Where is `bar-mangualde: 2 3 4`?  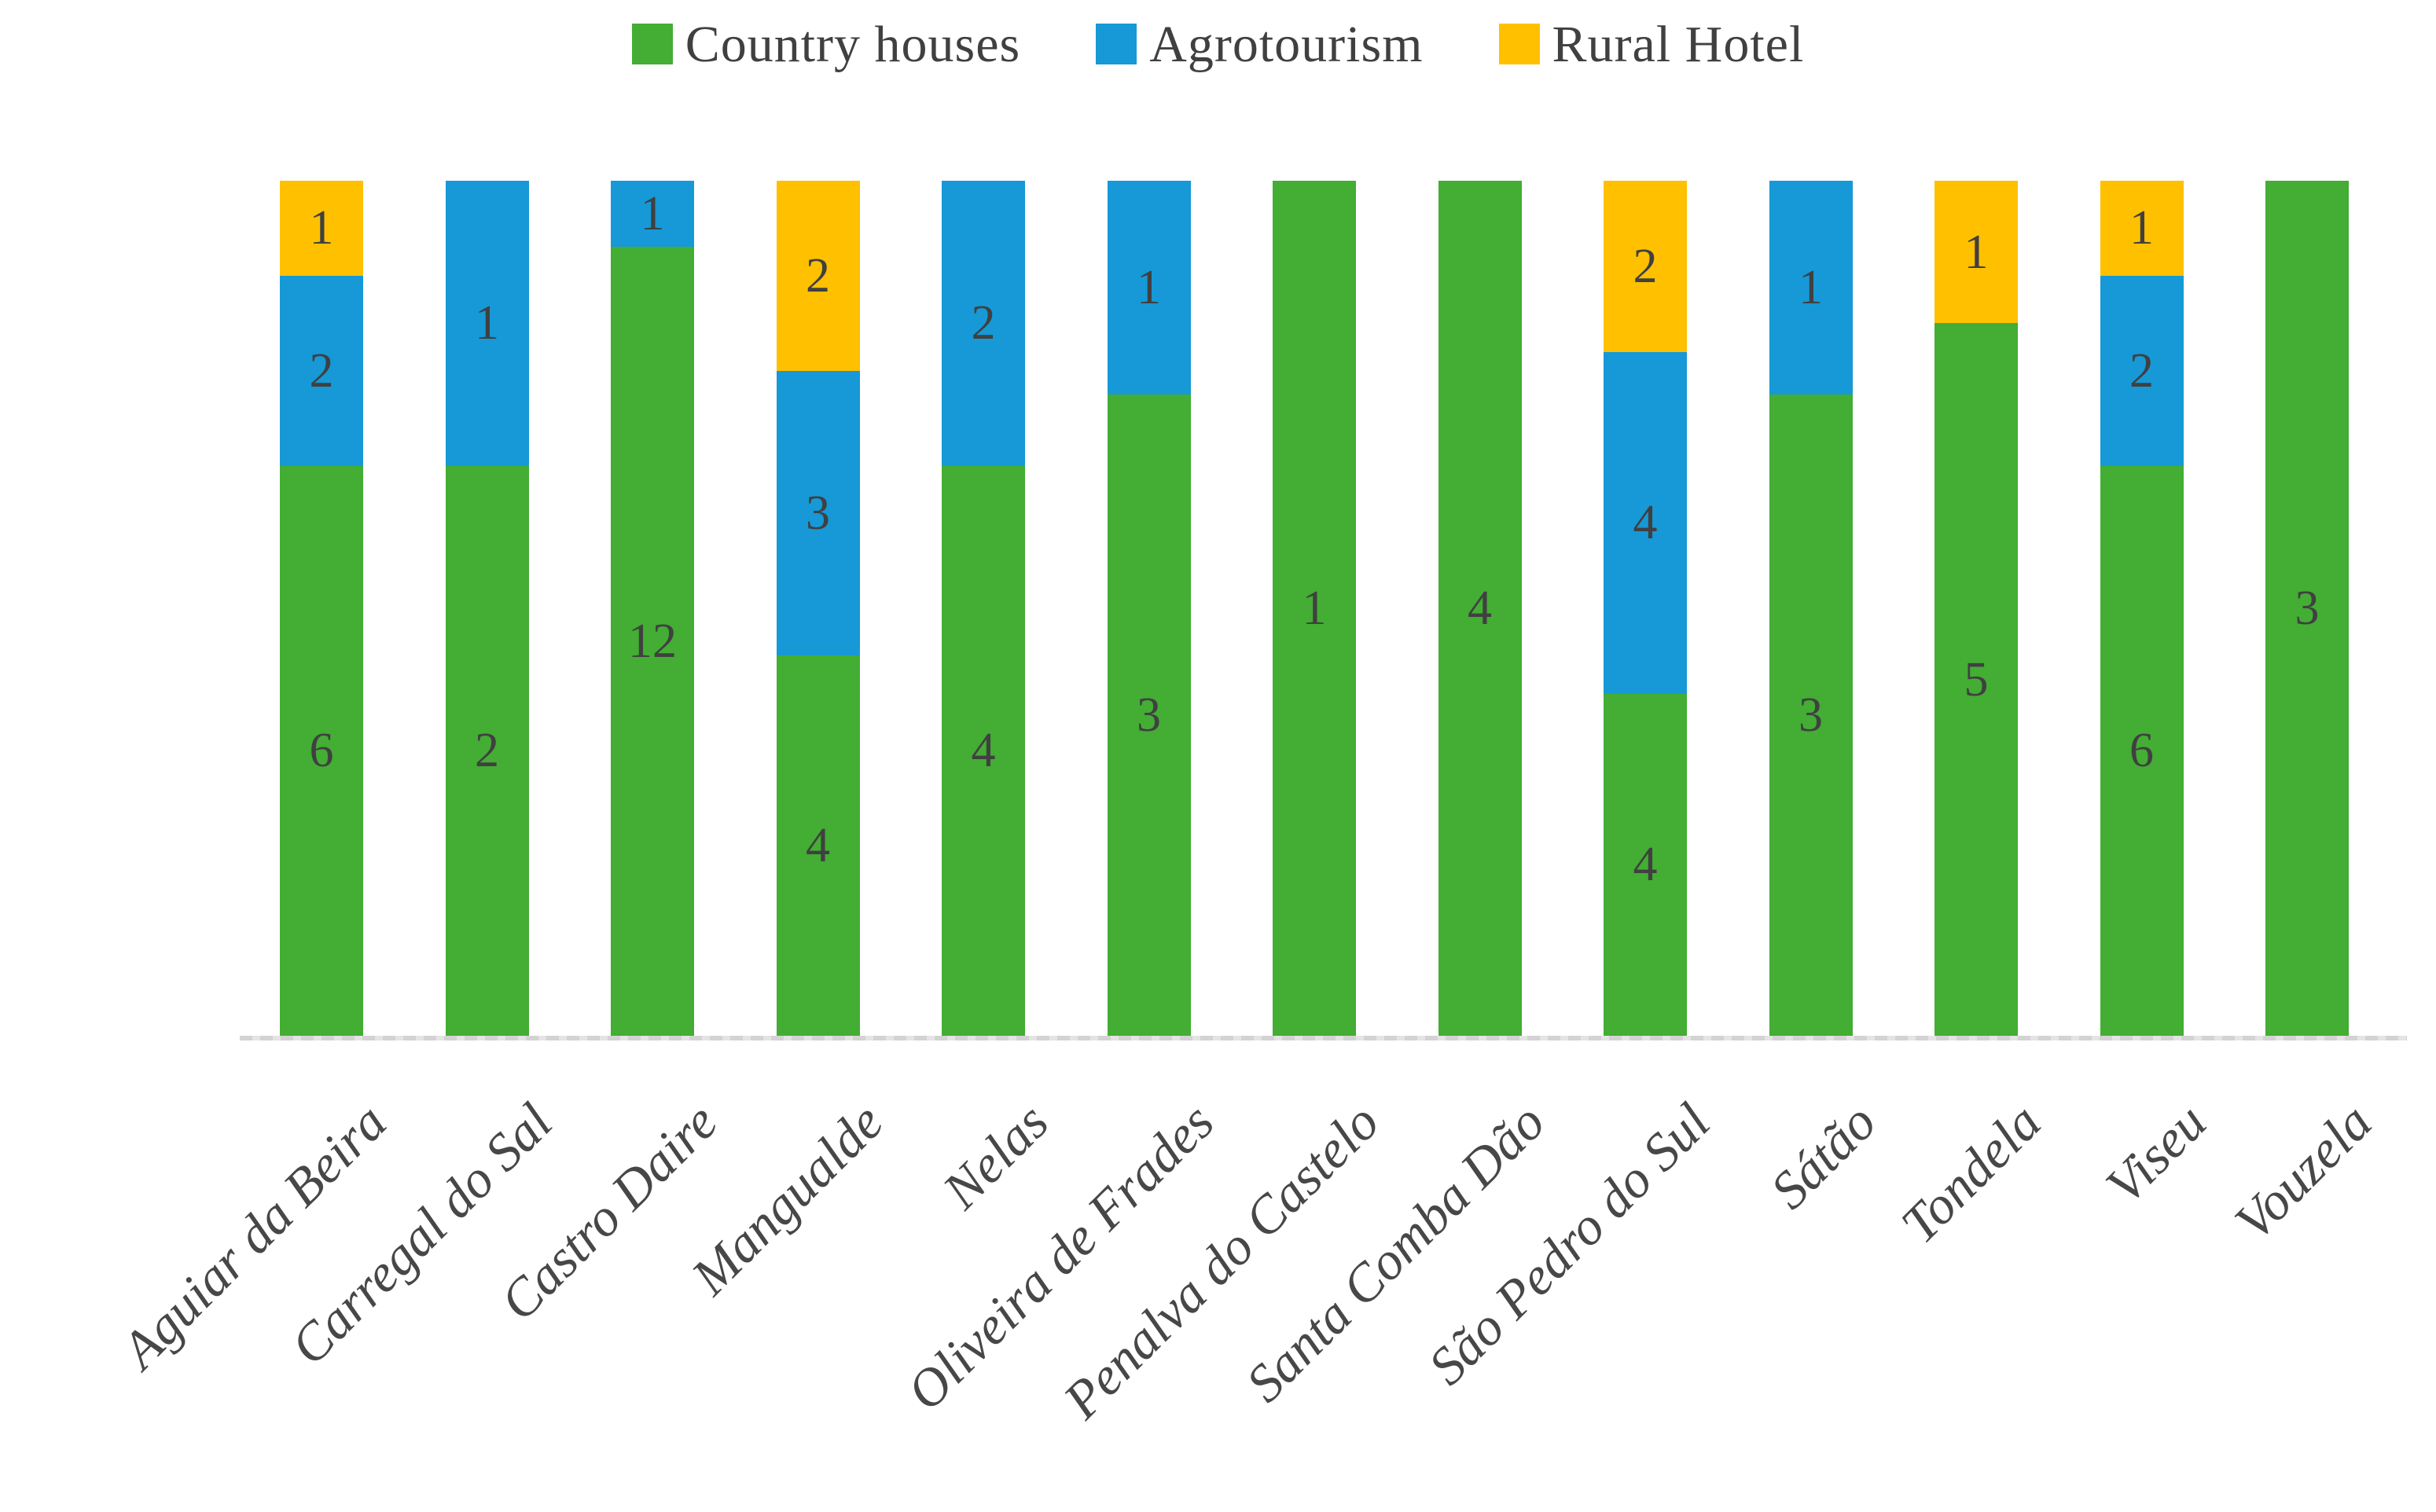 bar-mangualde: 2 3 4 is located at coordinates (818, 609).